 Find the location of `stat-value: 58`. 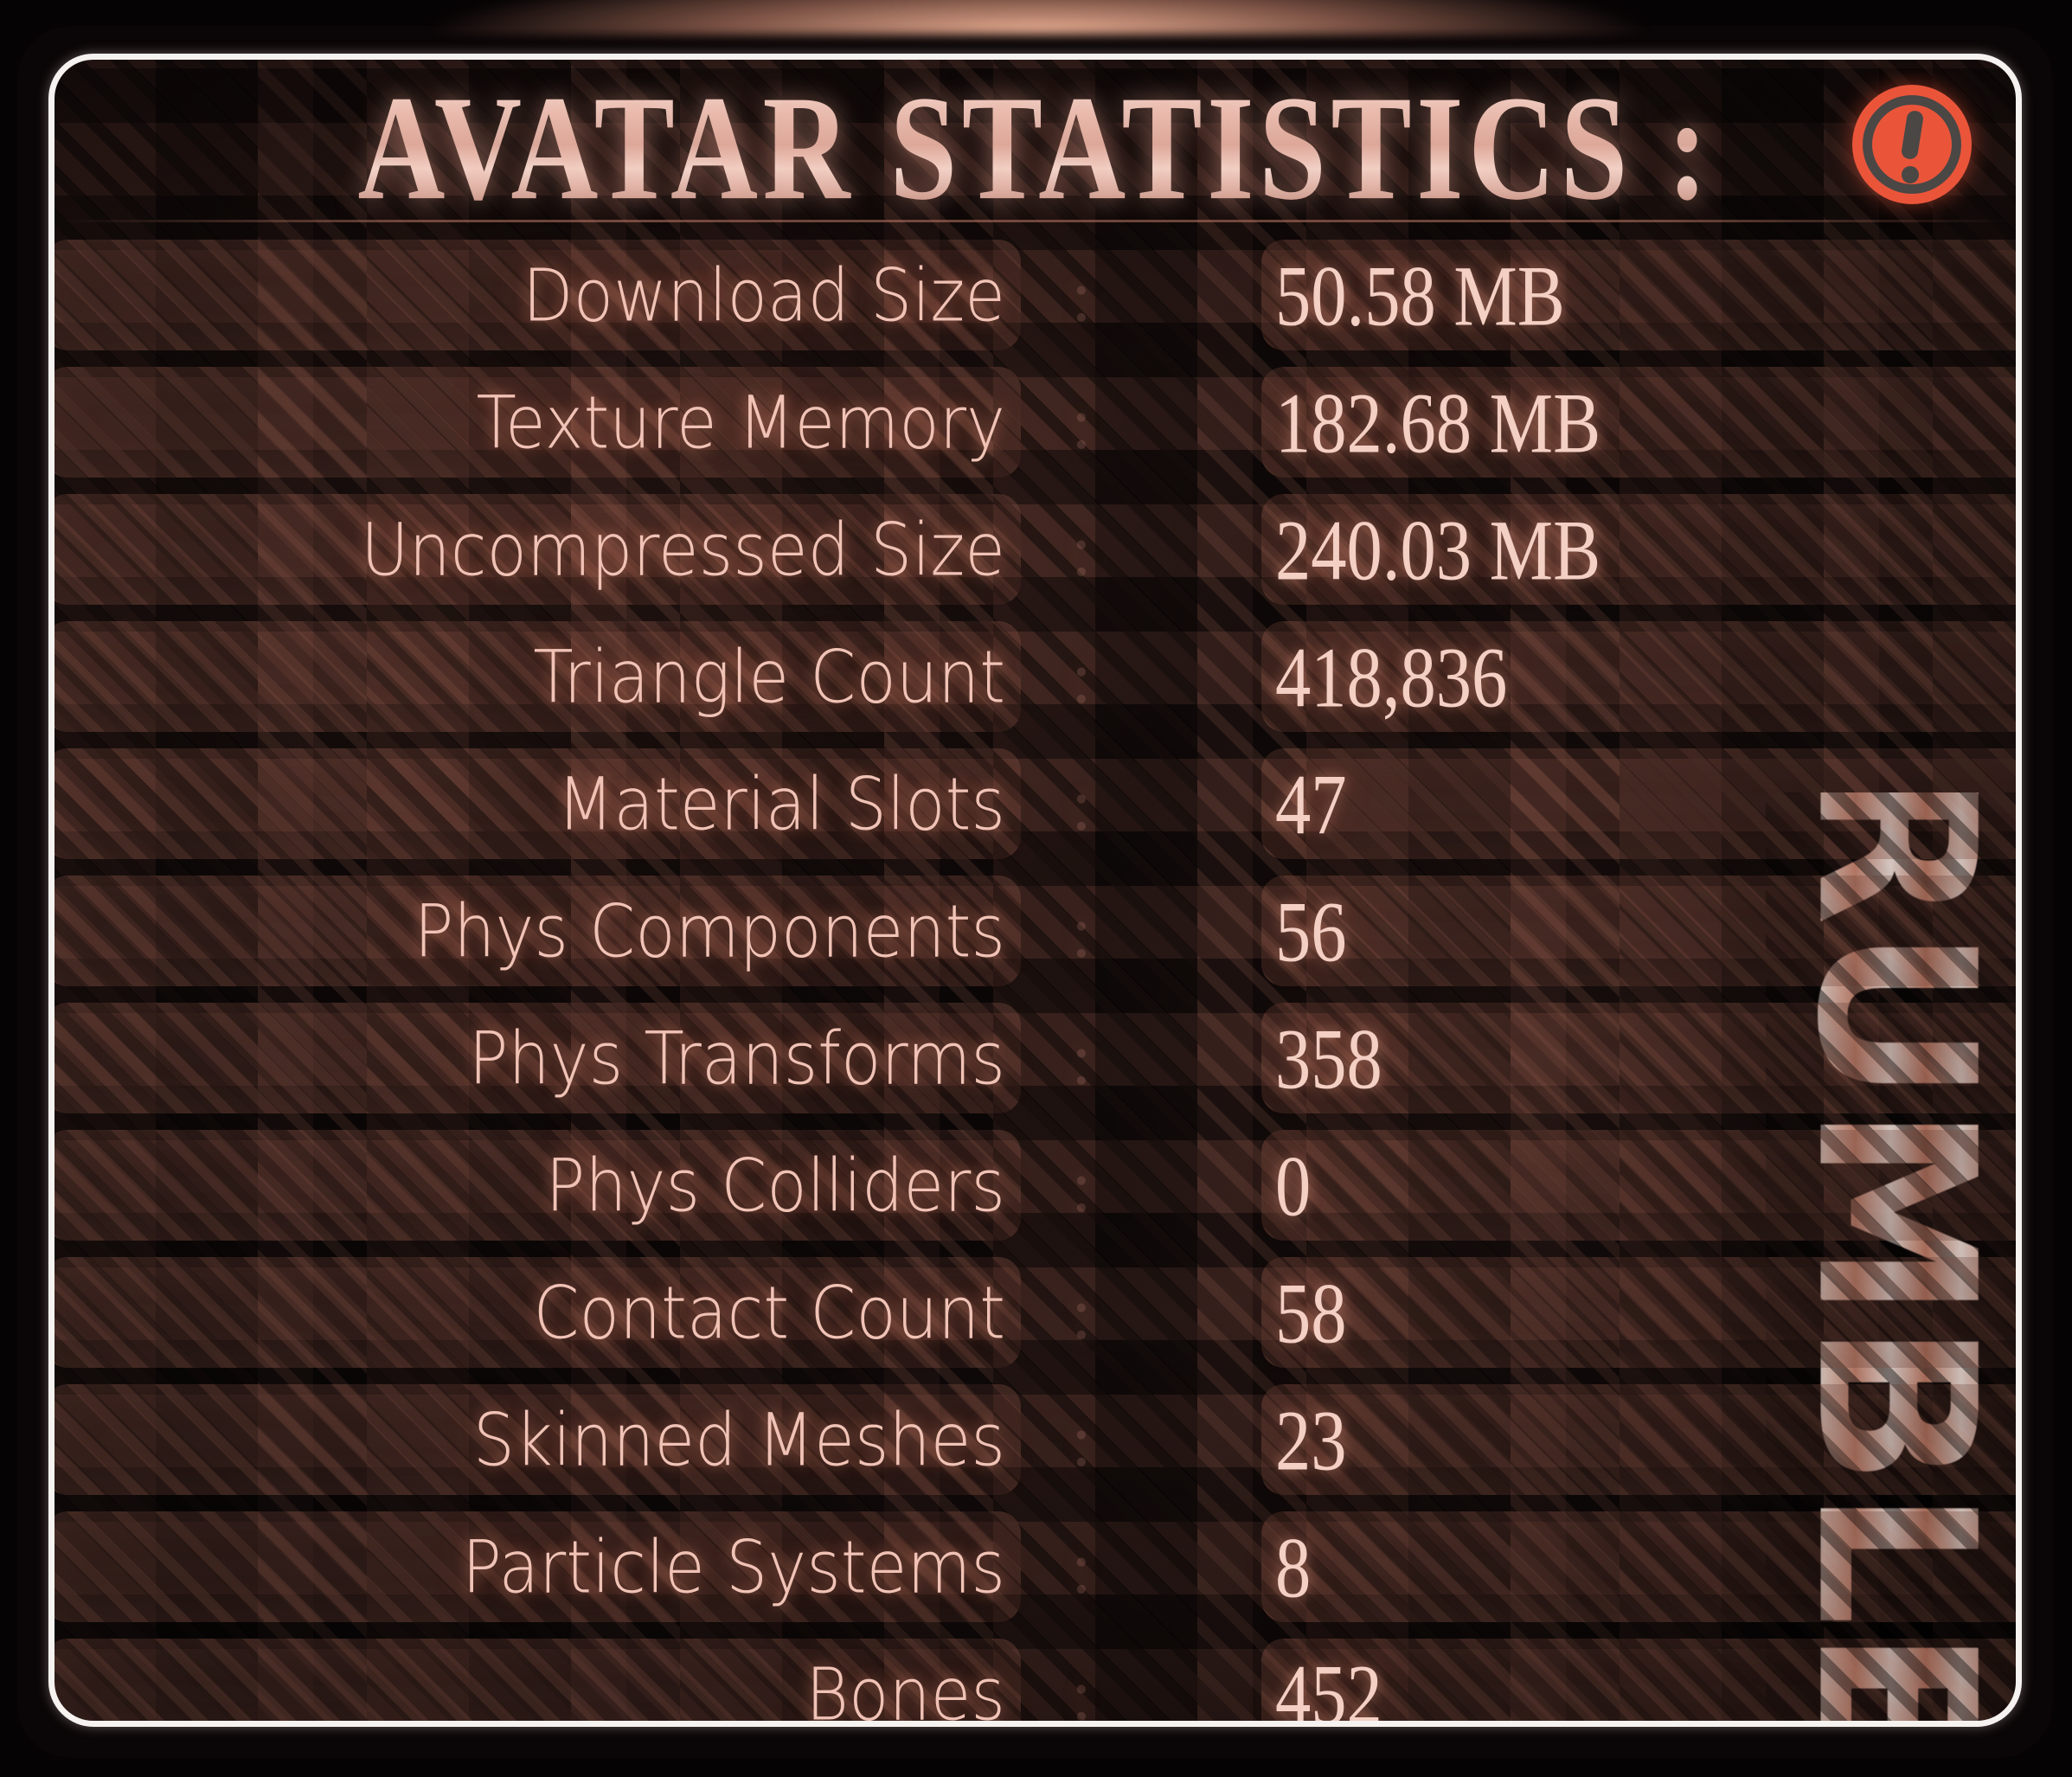

stat-value: 58 is located at coordinates (1311, 1313).